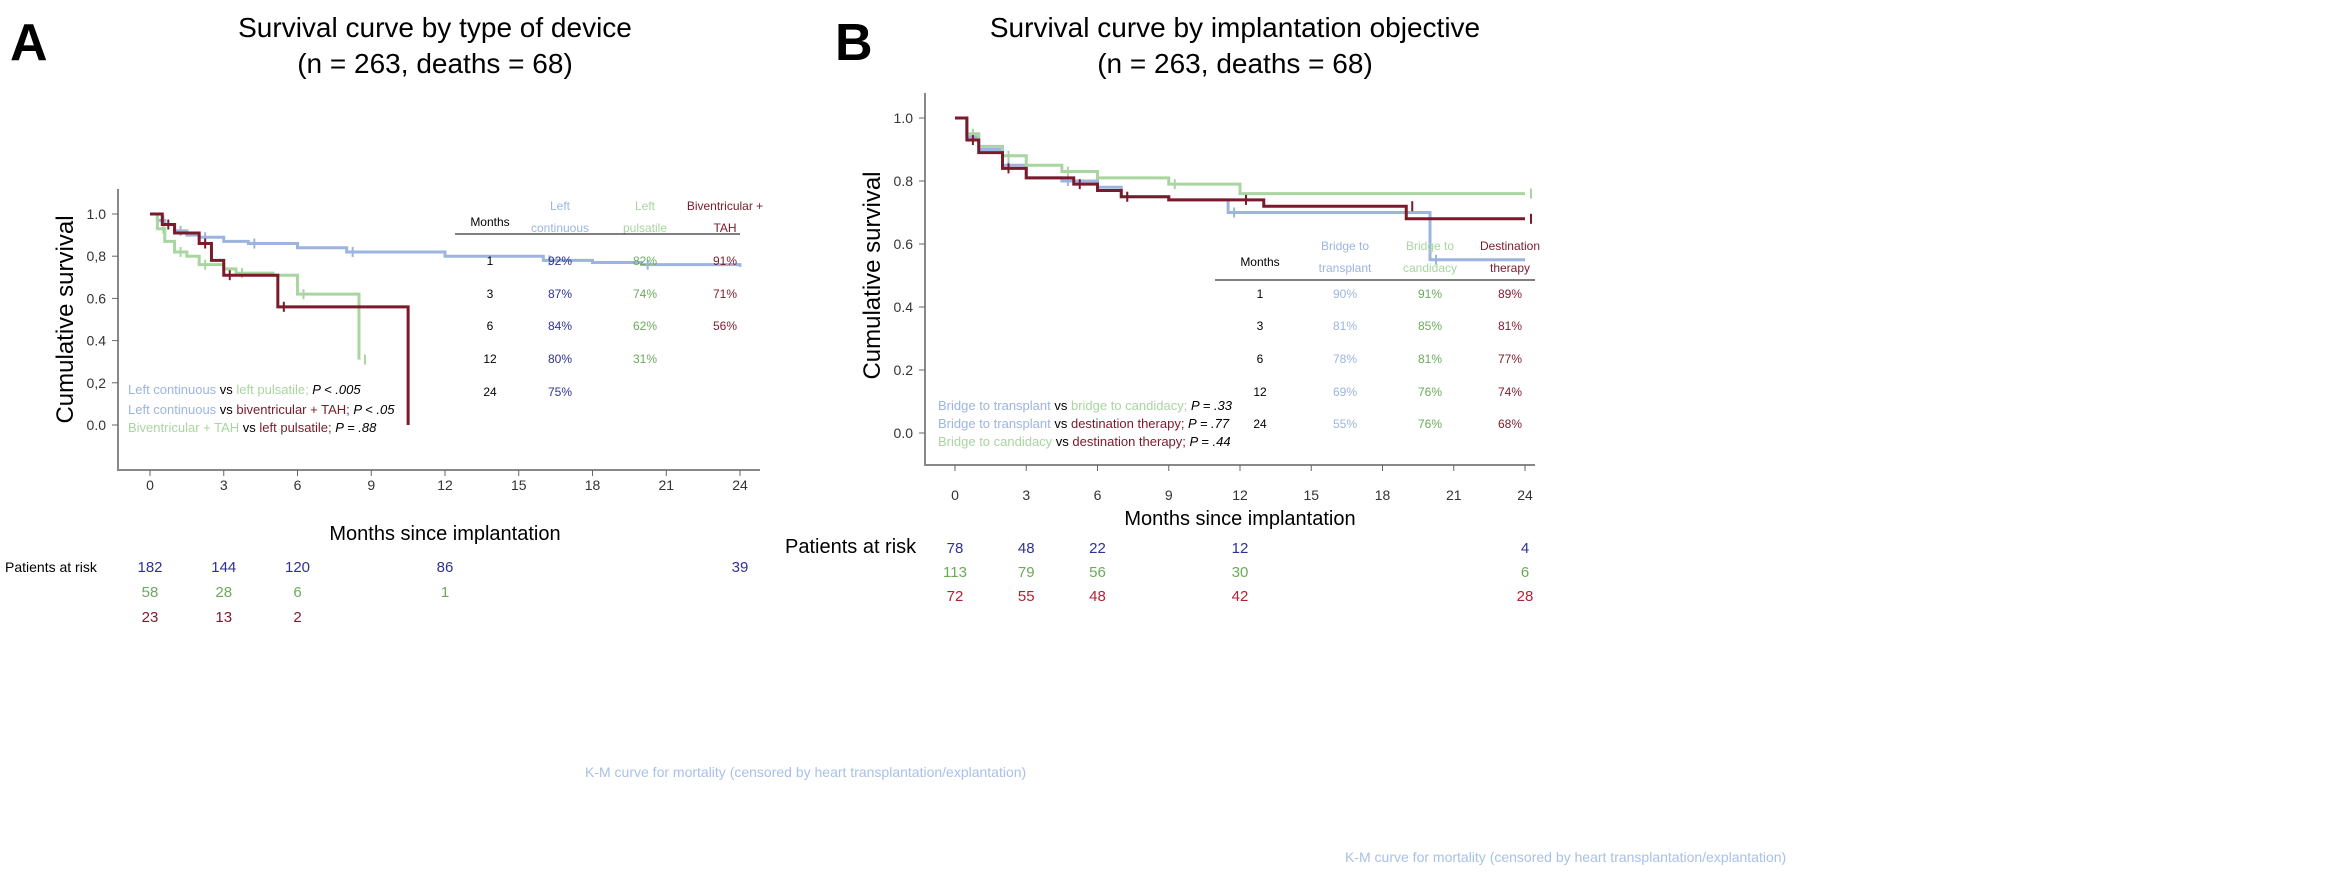  I want to click on table-header: Destination, so click(1510, 246).